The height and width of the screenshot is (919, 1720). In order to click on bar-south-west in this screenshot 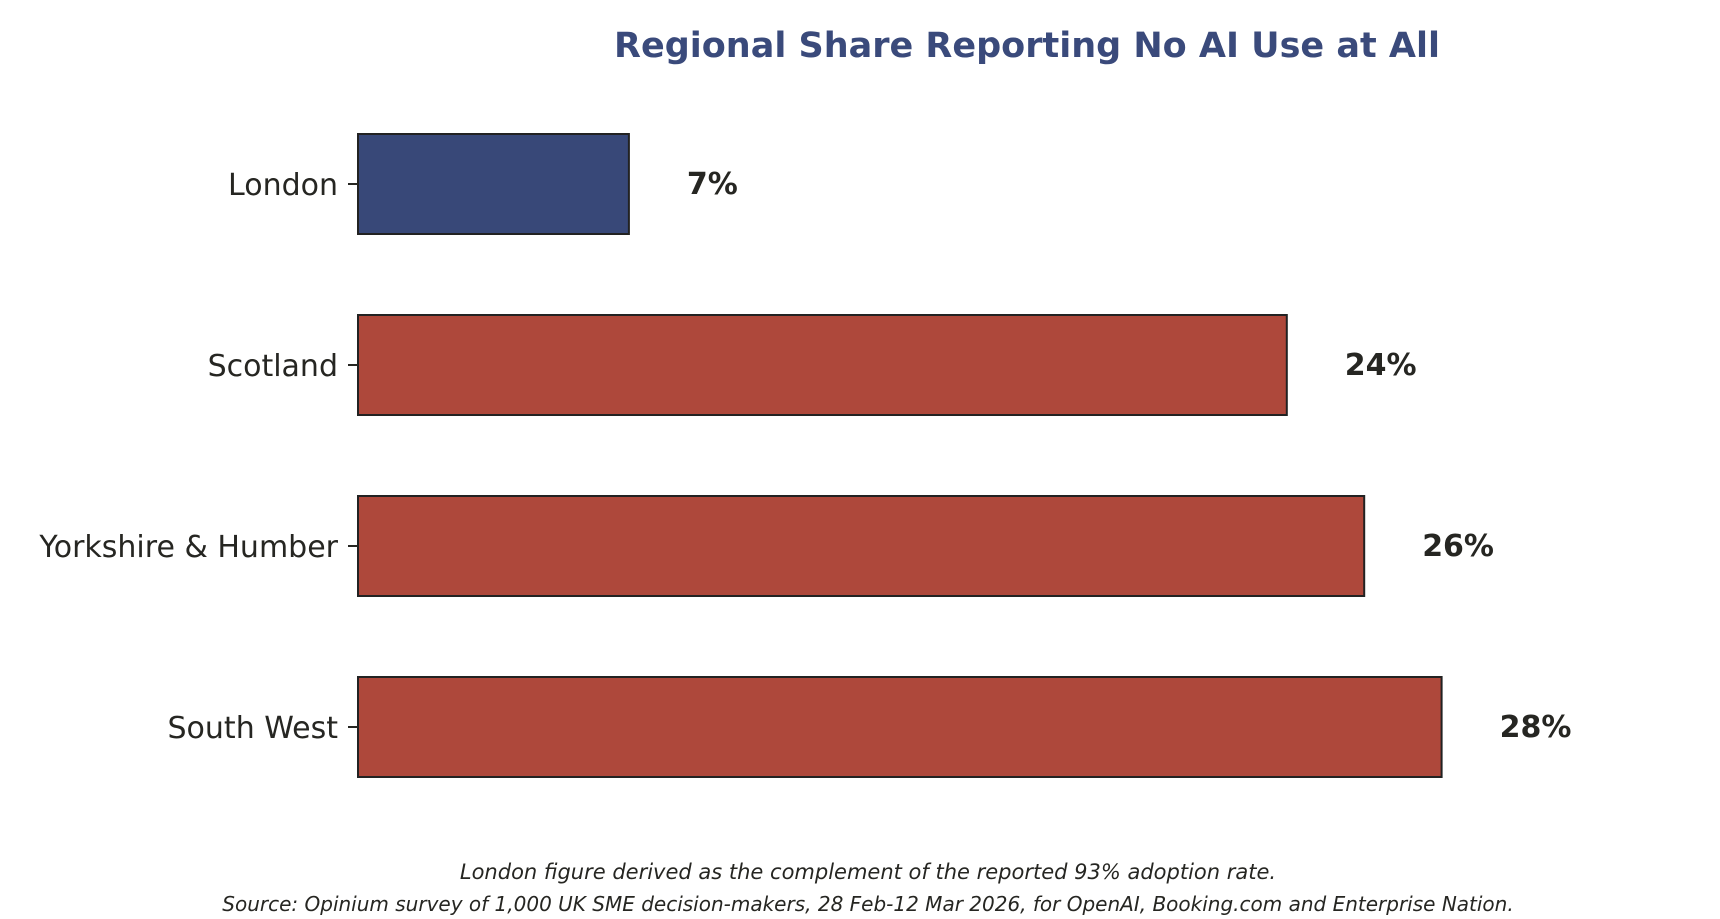, I will do `click(900, 727)`.